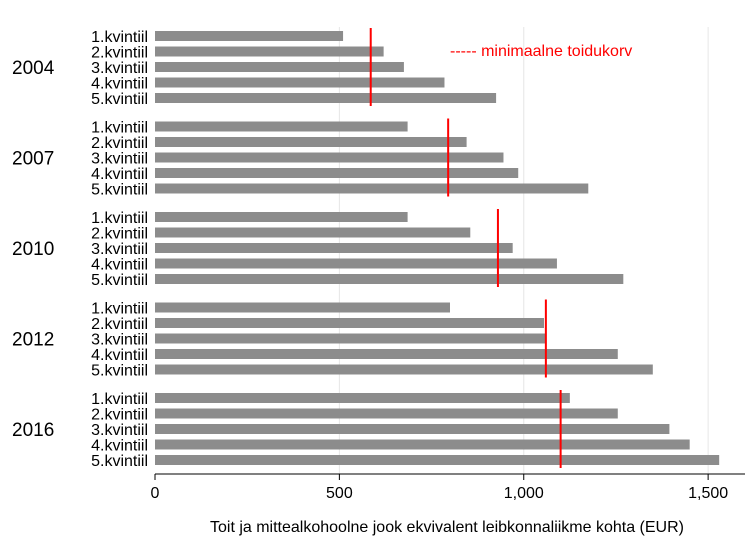  Describe the element at coordinates (155, 493) in the screenshot. I see `x-tick-label: 0` at that location.